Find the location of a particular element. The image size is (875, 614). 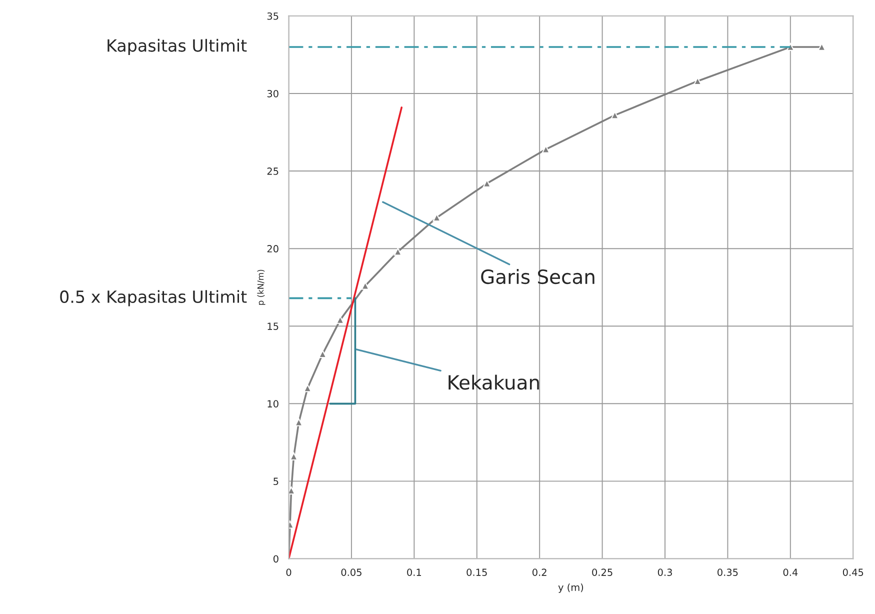

x-tick-label: 0.35 is located at coordinates (728, 572).